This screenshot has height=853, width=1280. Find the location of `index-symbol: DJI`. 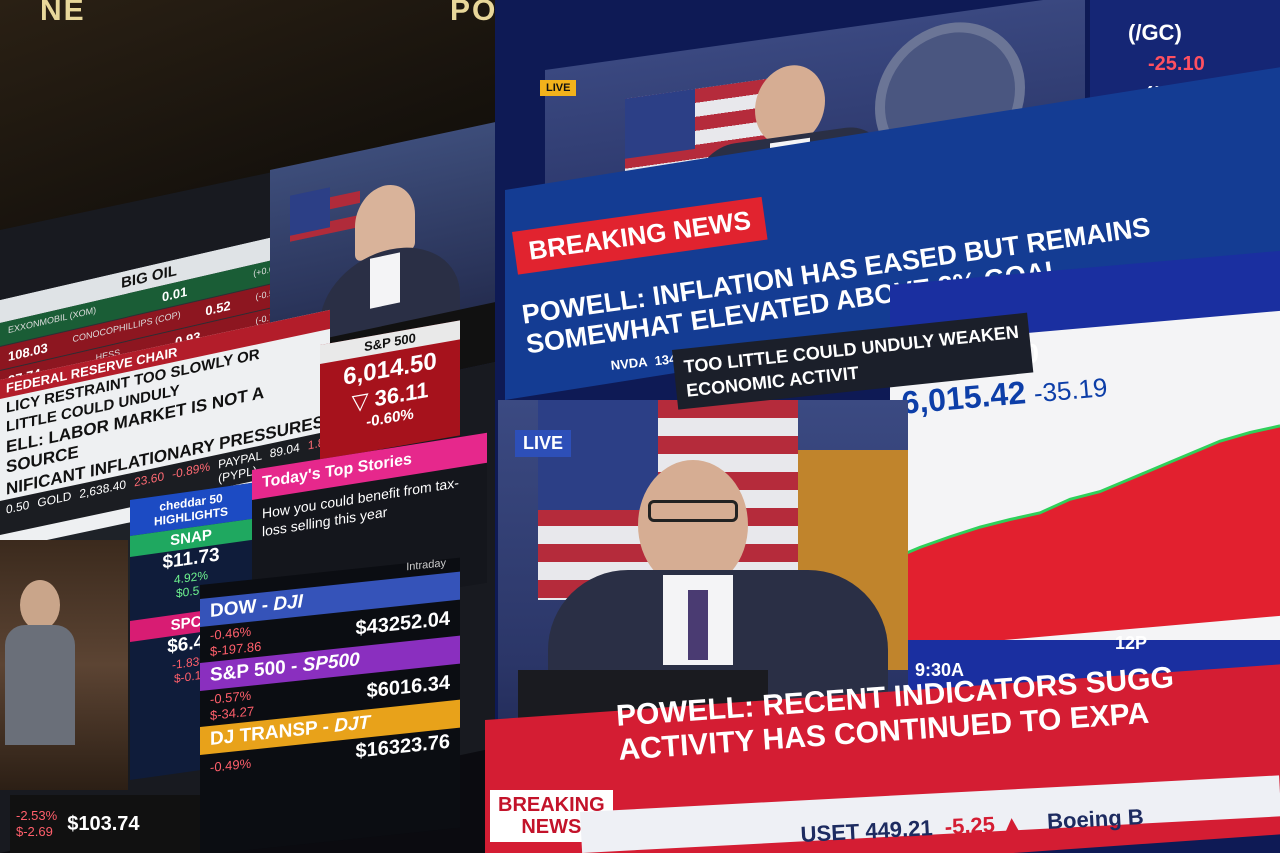

index-symbol: DJI is located at coordinates (288, 603).